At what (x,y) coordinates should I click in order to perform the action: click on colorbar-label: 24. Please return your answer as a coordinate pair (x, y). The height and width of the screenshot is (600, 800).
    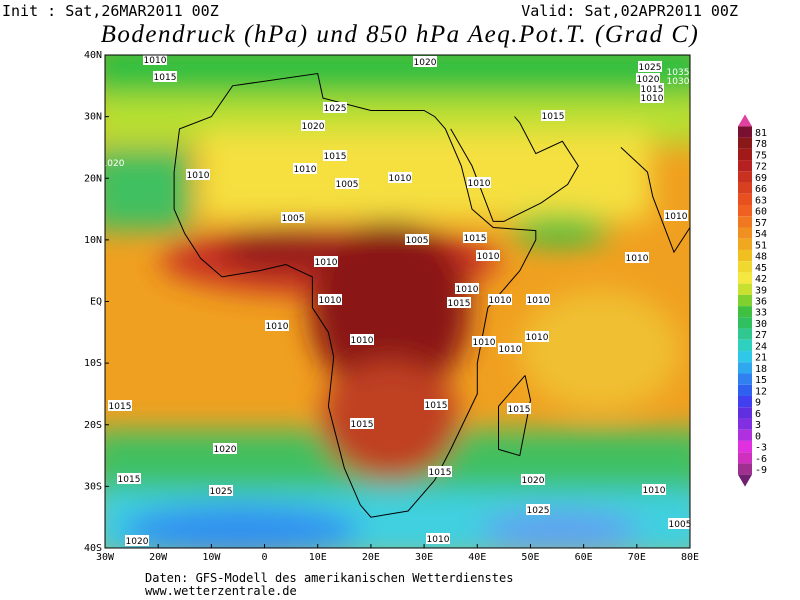
    Looking at the image, I should click on (761, 346).